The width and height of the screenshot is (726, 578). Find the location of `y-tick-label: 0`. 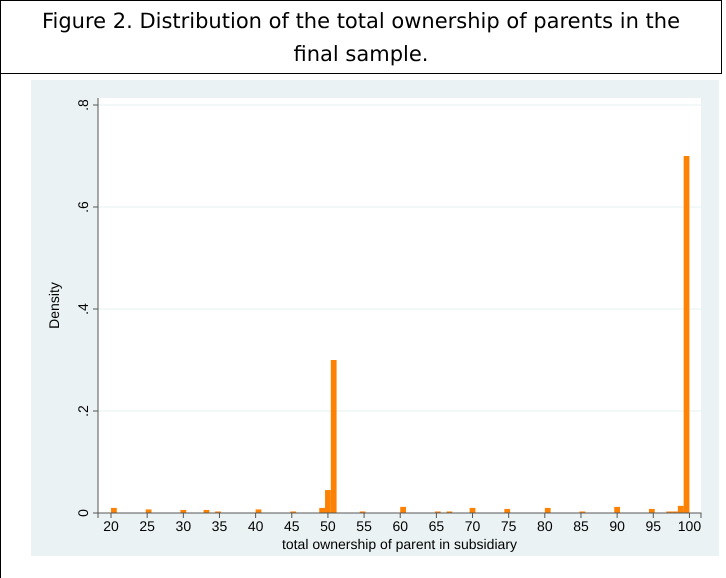

y-tick-label: 0 is located at coordinates (83, 512).